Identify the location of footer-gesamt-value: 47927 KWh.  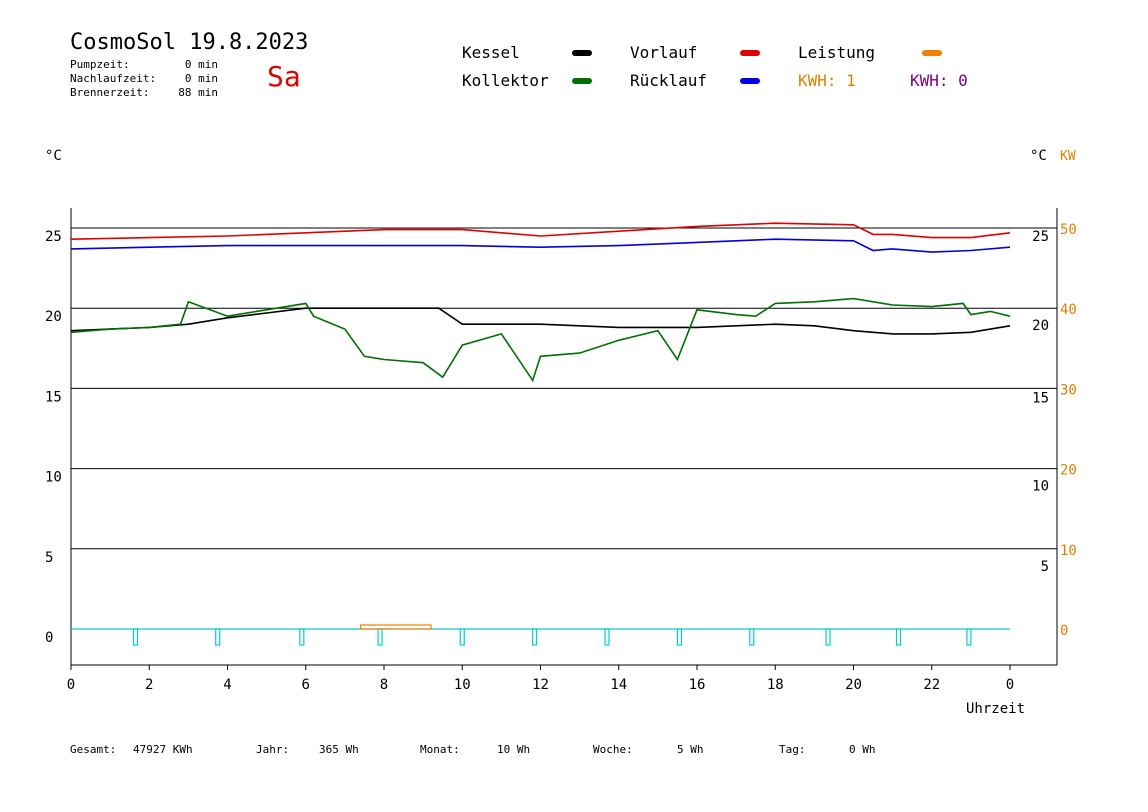
(163, 749).